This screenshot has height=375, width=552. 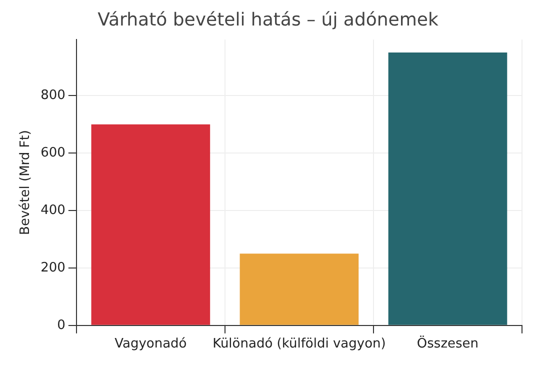 What do you see at coordinates (61, 325) in the screenshot?
I see `y-tick-label: 0` at bounding box center [61, 325].